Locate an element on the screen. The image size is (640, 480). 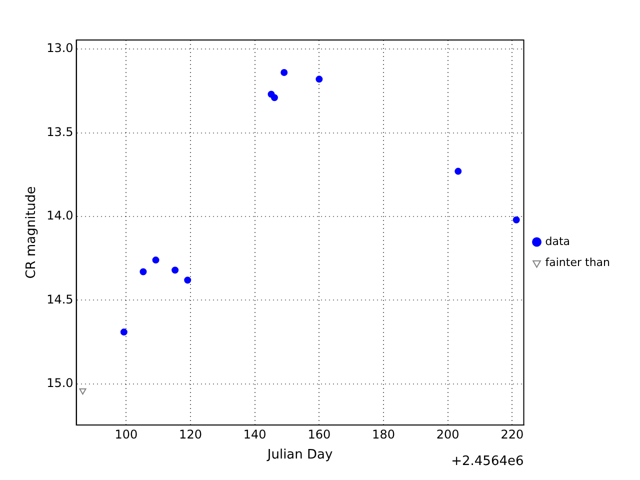
x-tick-label: 100 is located at coordinates (126, 434).